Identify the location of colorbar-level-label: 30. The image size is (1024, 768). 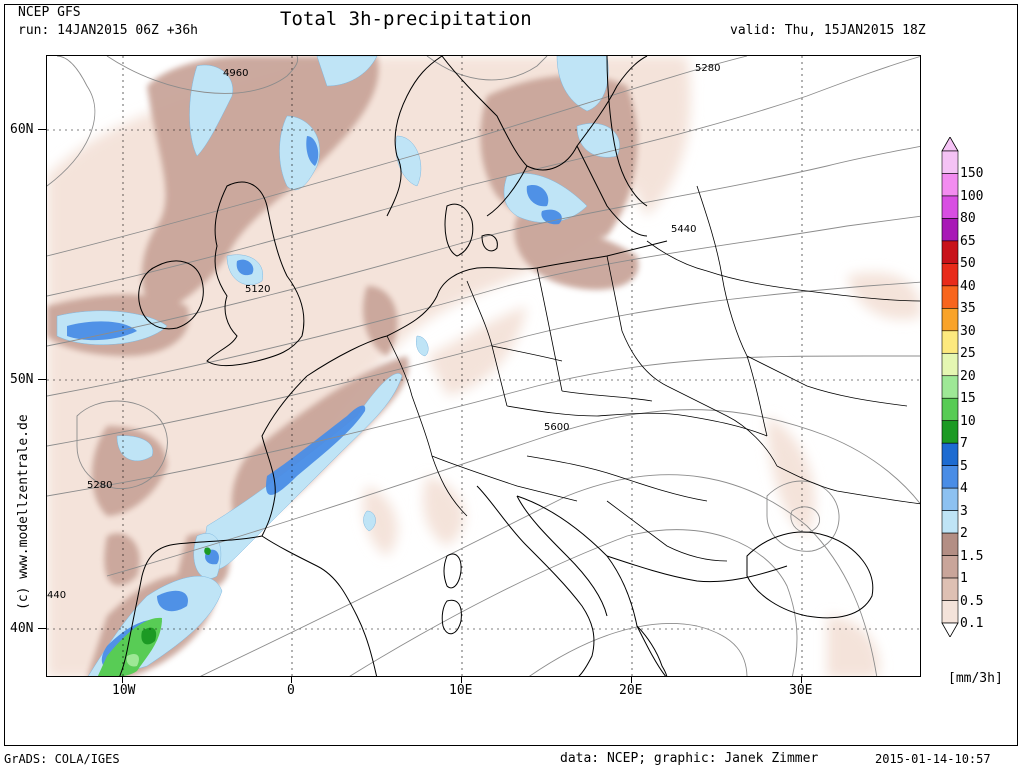
(968, 331).